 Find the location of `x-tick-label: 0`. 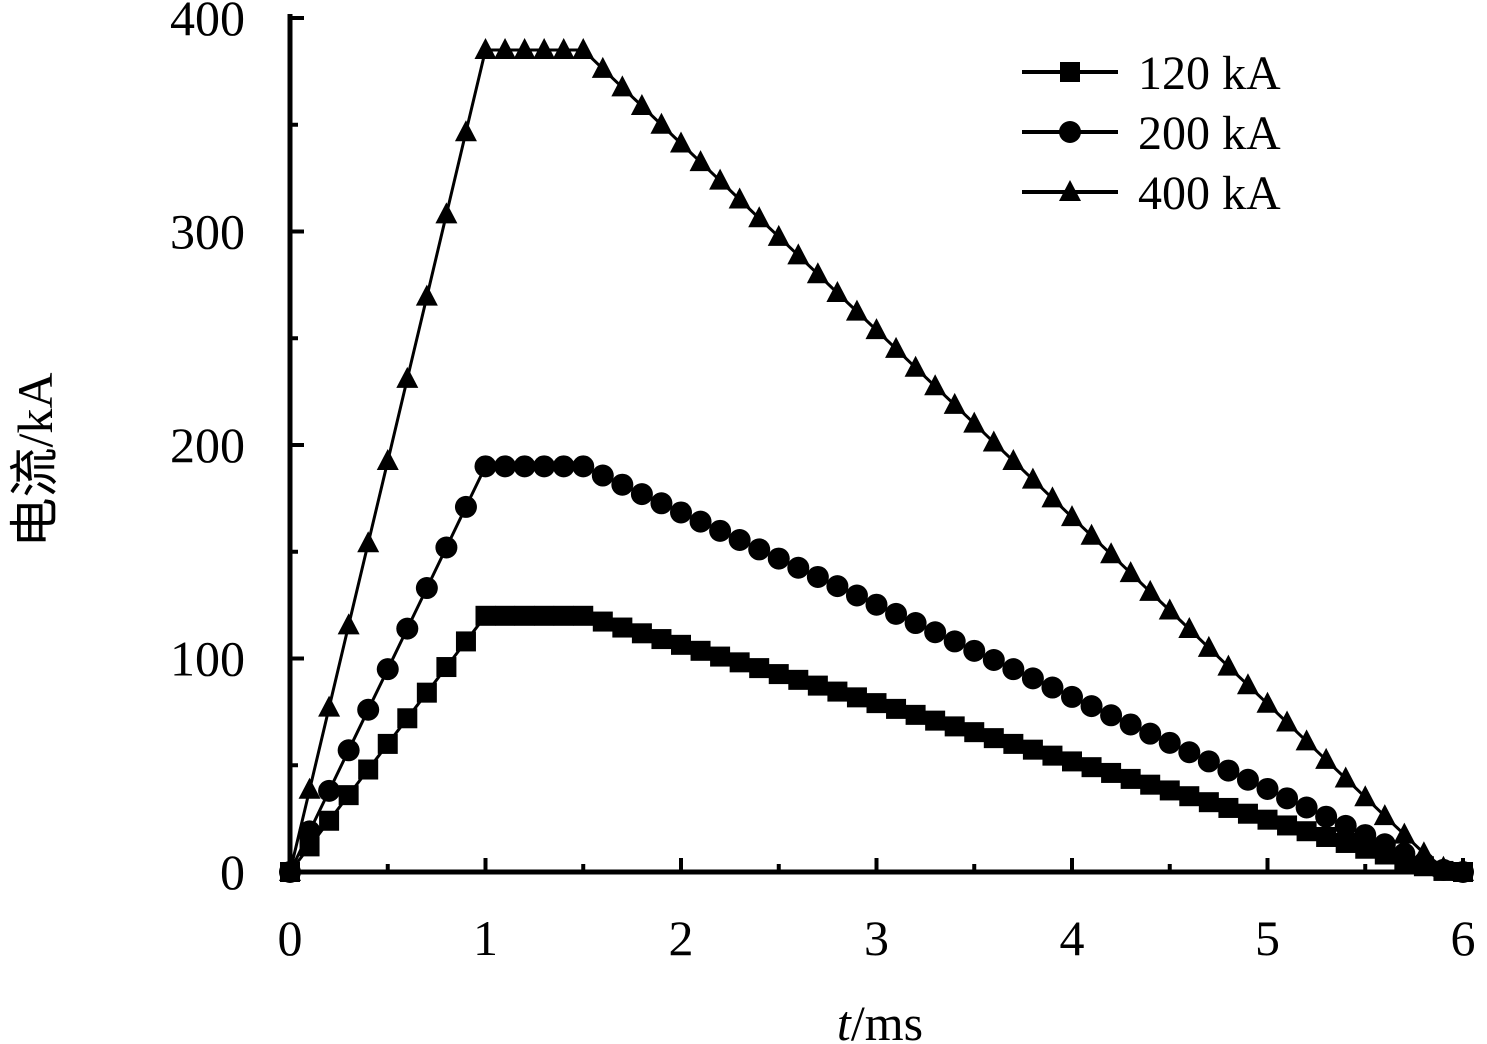

x-tick-label: 0 is located at coordinates (290, 938).